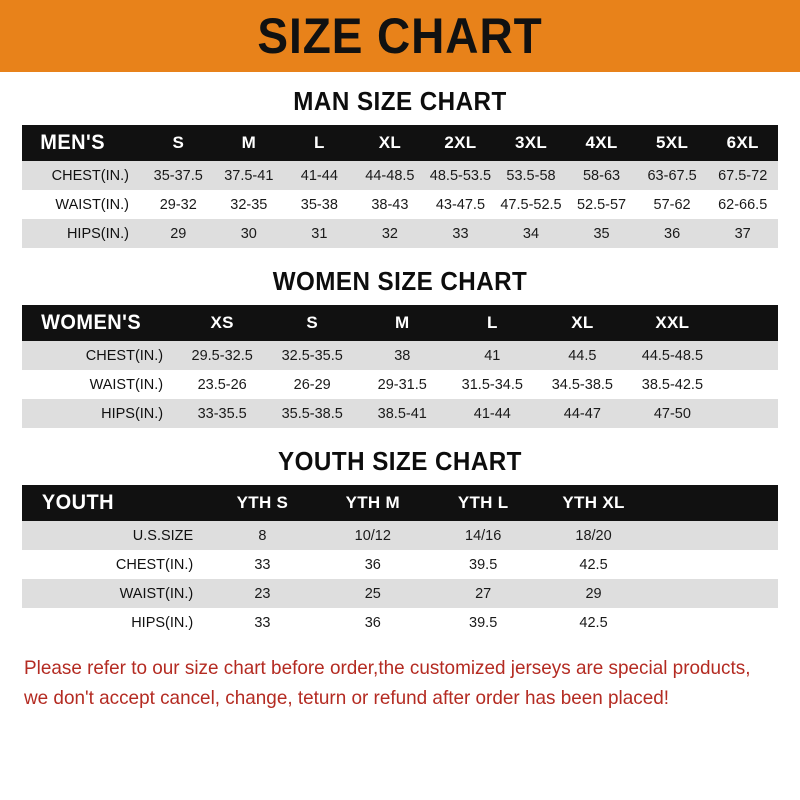 The width and height of the screenshot is (800, 800). Describe the element at coordinates (400, 101) in the screenshot. I see `section-title-man: MAN SIZE CHART` at that location.